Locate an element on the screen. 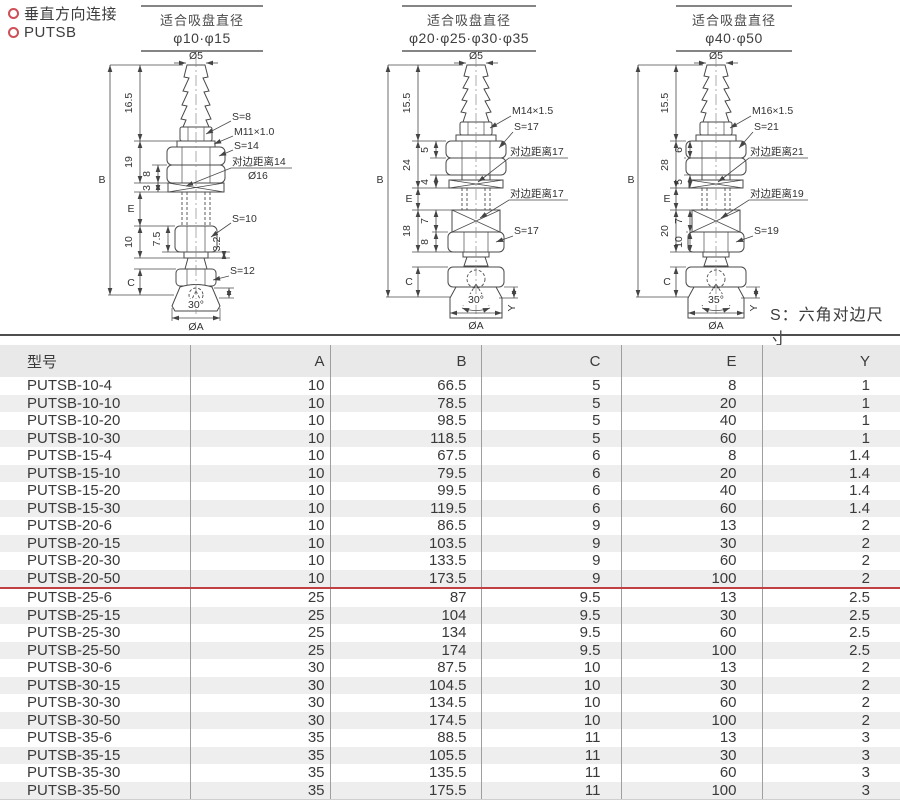 The height and width of the screenshot is (810, 900). value-cell: 104.5 is located at coordinates (405, 685).